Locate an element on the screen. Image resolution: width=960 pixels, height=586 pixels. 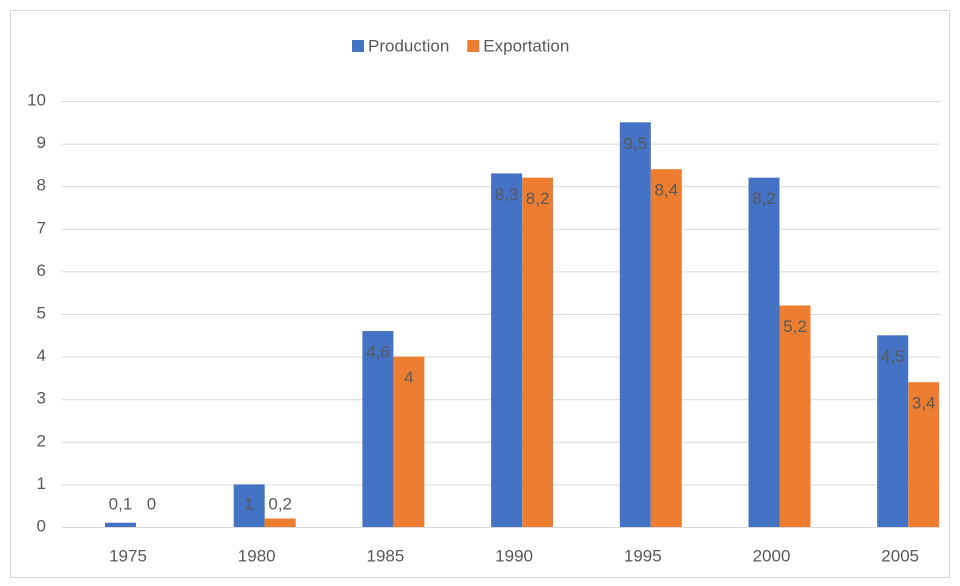
data-label: 3,4 is located at coordinates (924, 403).